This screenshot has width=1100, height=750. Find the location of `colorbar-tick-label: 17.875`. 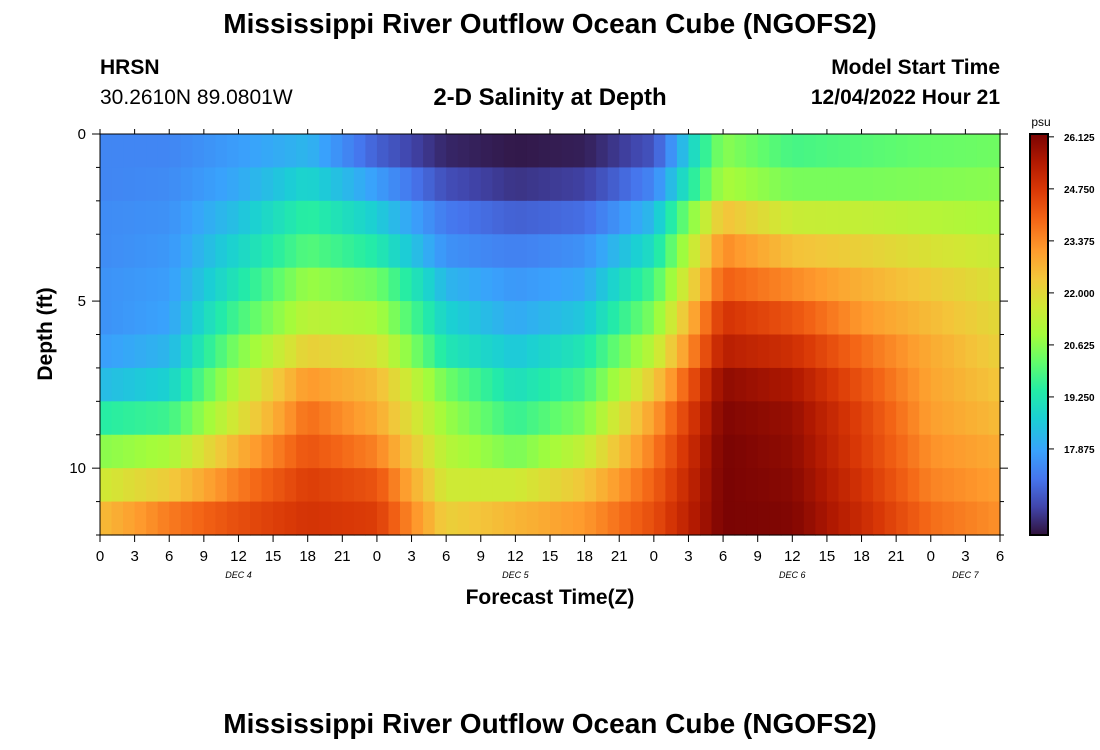

colorbar-tick-label: 17.875 is located at coordinates (1079, 450).